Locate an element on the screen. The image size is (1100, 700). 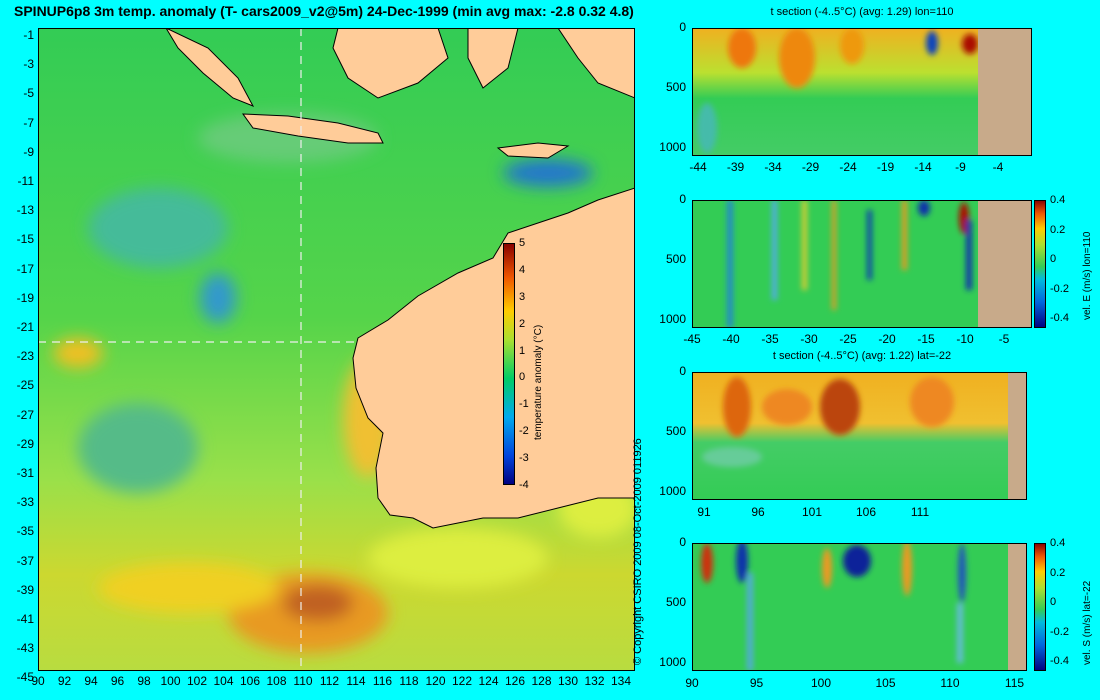
sulawesi-landmass is located at coordinates (493, 58).